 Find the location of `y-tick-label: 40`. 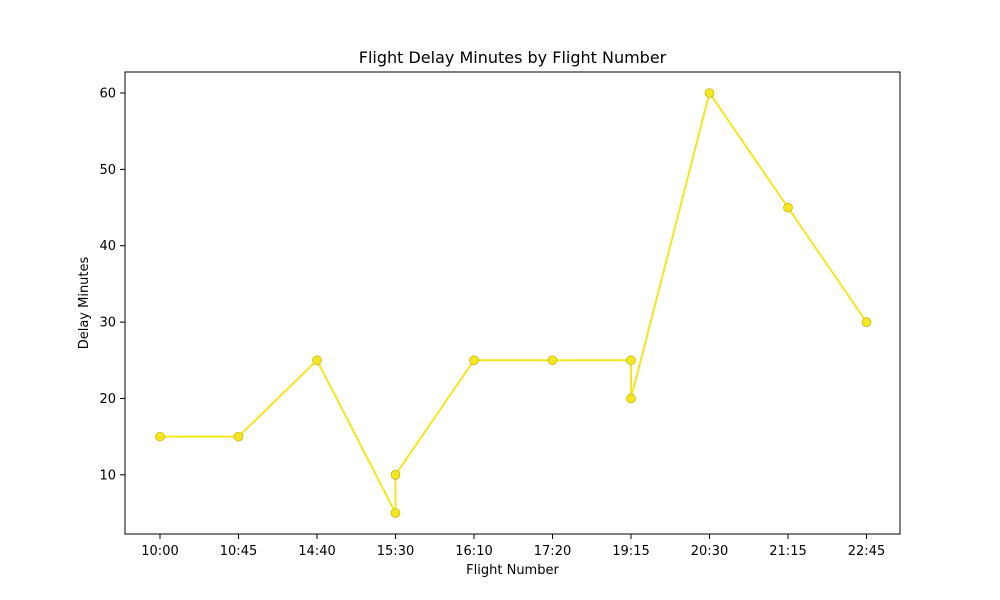

y-tick-label: 40 is located at coordinates (107, 246).